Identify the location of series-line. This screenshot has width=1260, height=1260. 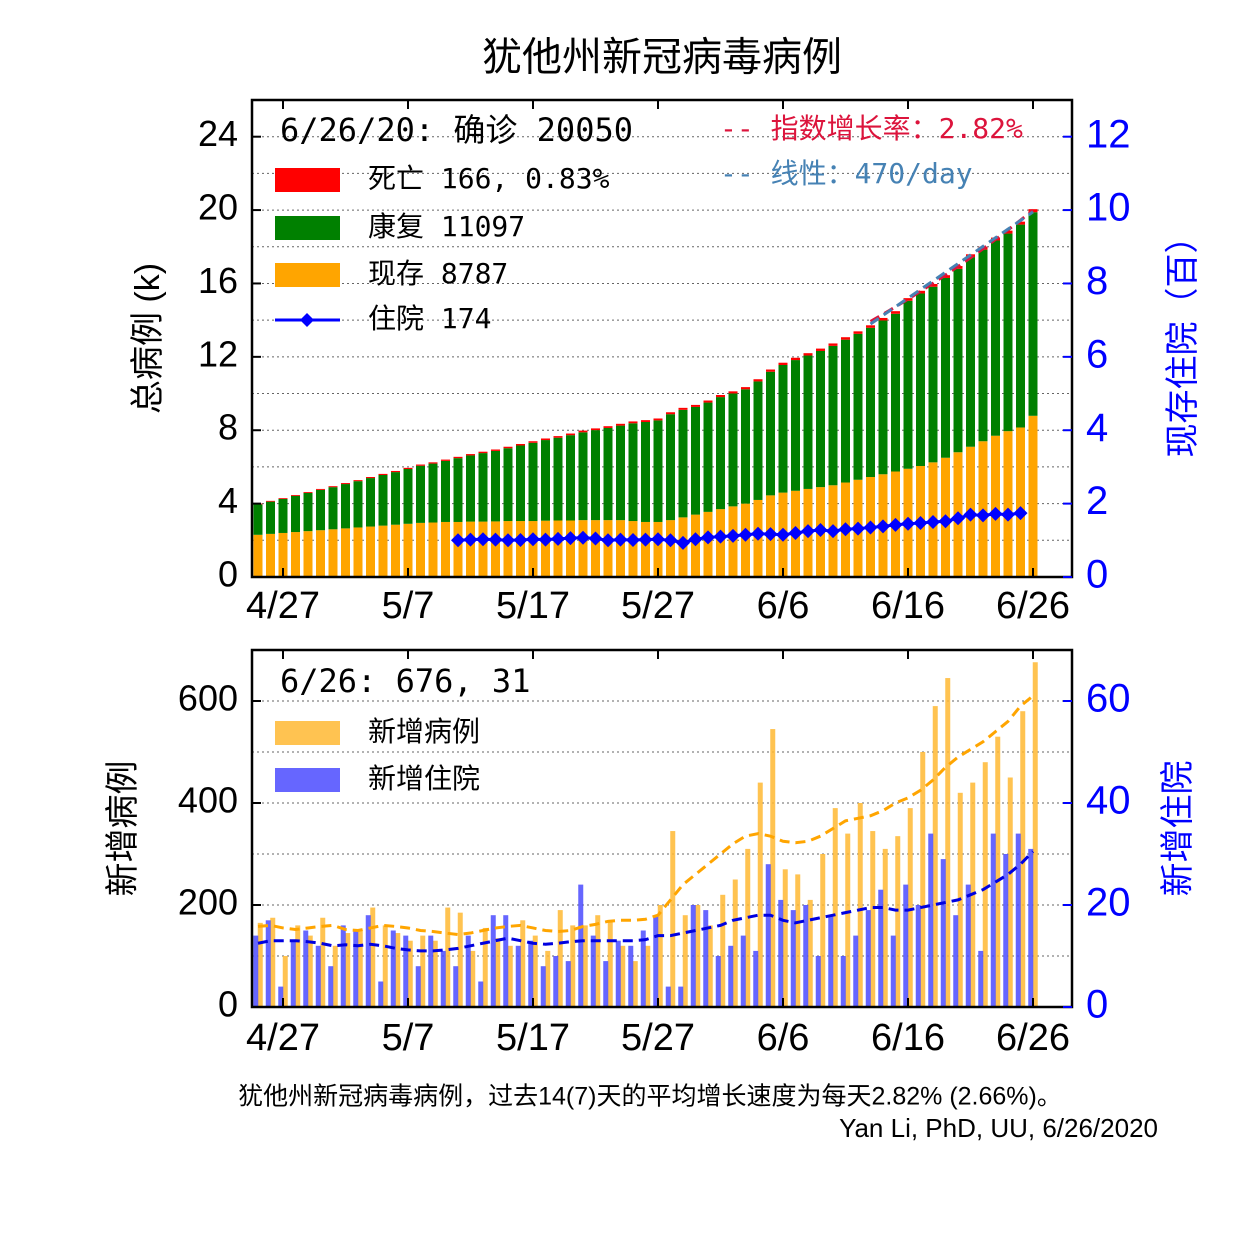
(645, 815).